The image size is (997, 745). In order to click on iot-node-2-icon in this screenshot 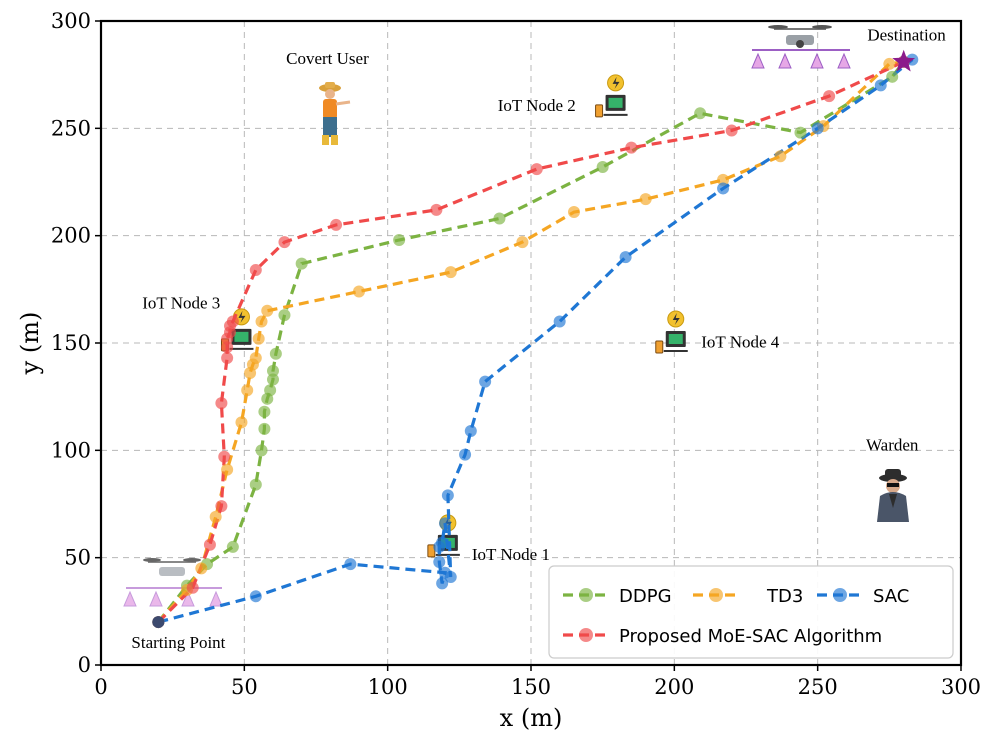, I will do `click(611, 96)`.